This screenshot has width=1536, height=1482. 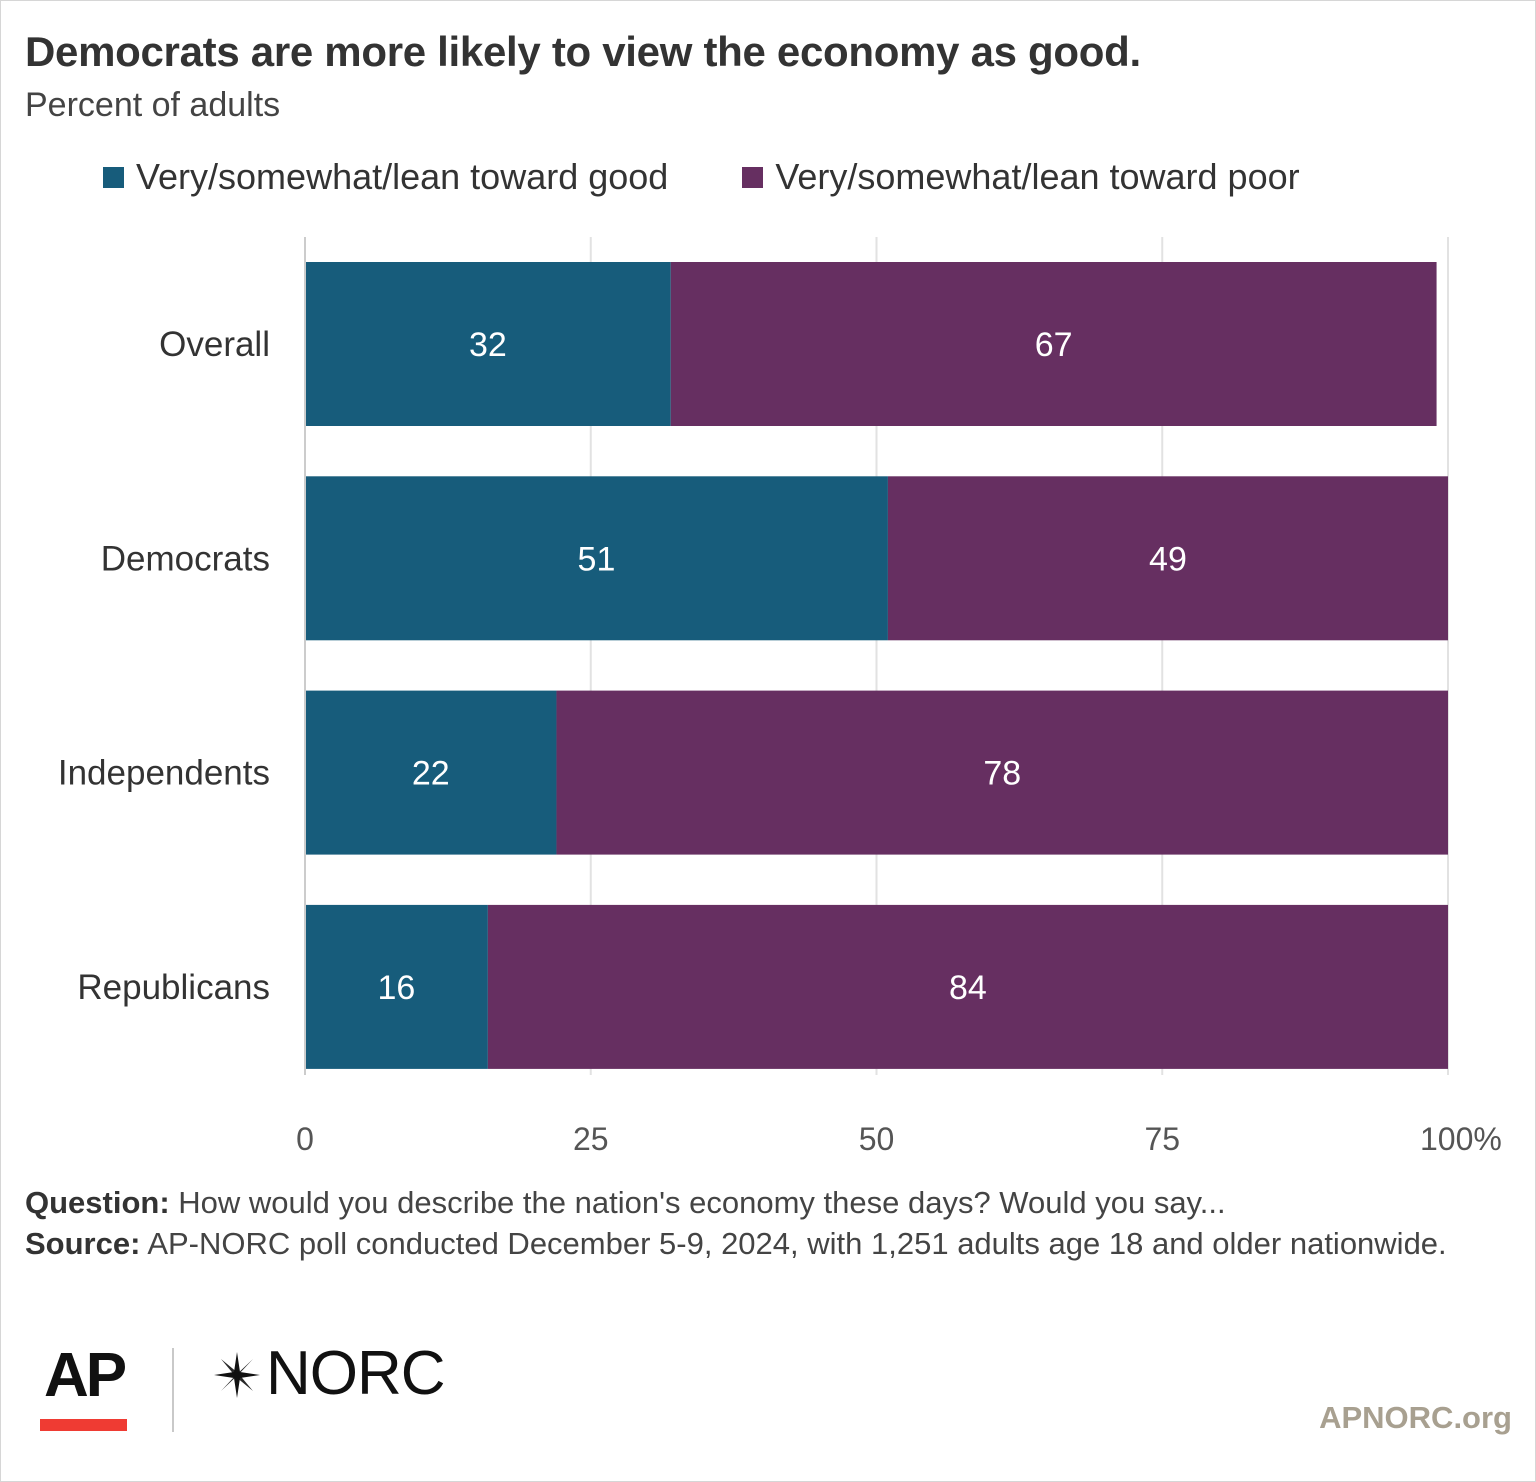 I want to click on legend-item-poor: Very/somewhat/lean toward poor, so click(x=1021, y=177).